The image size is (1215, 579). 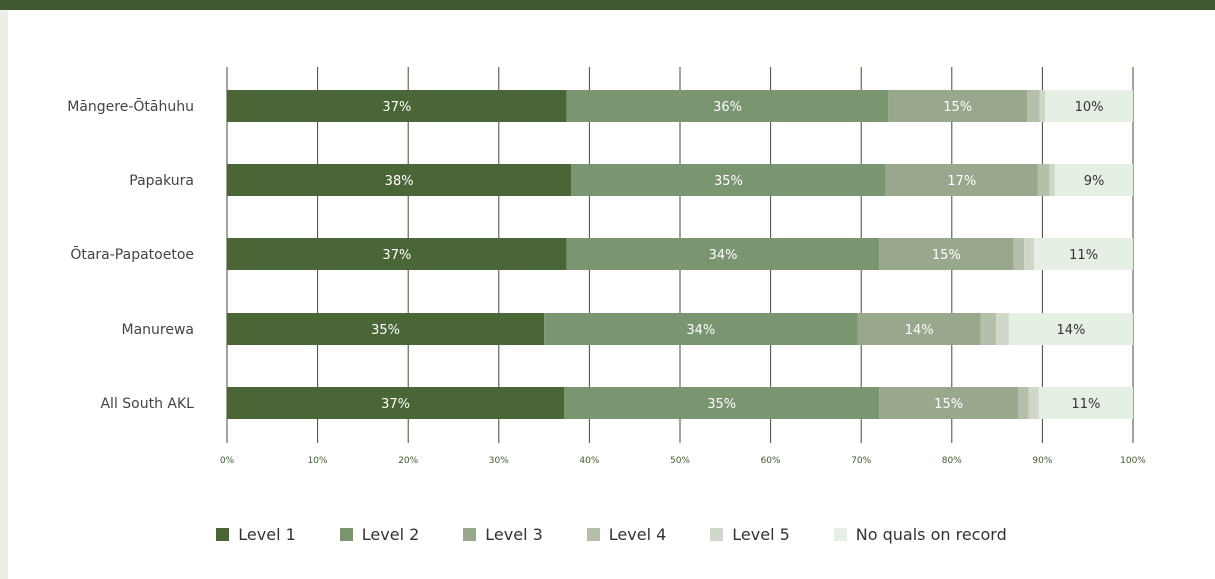 I want to click on x-tick-label: 30%, so click(x=499, y=461).